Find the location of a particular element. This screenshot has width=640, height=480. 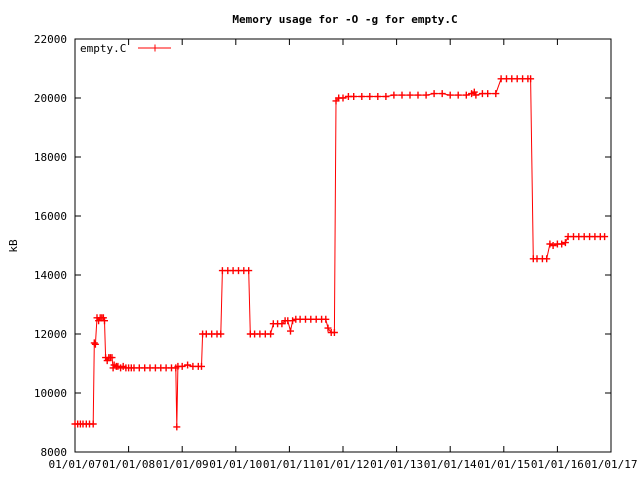

y-tick-label: 22000 is located at coordinates (50, 39).